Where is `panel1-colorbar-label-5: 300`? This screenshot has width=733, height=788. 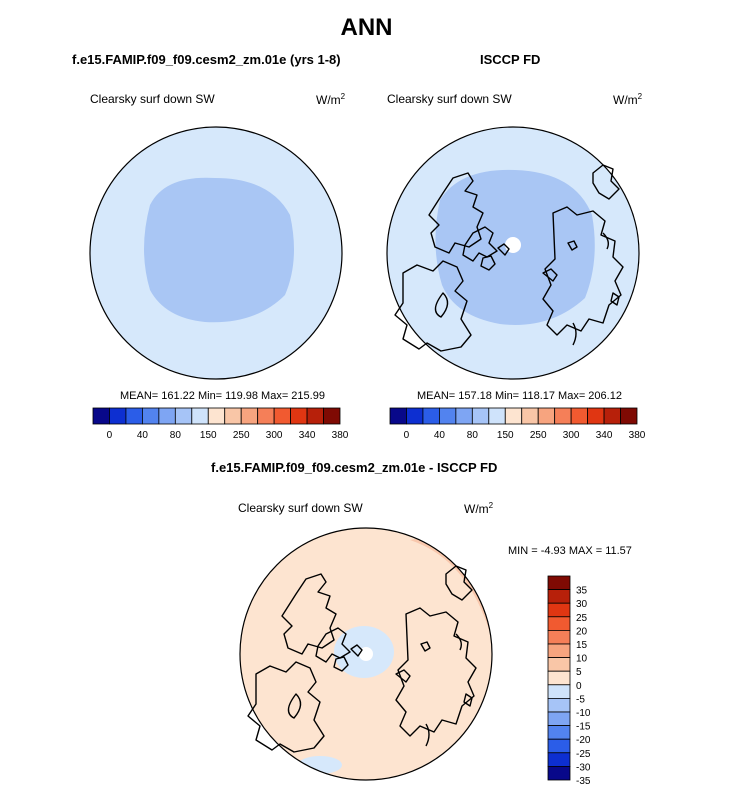
panel1-colorbar-label-5: 300 is located at coordinates (274, 435).